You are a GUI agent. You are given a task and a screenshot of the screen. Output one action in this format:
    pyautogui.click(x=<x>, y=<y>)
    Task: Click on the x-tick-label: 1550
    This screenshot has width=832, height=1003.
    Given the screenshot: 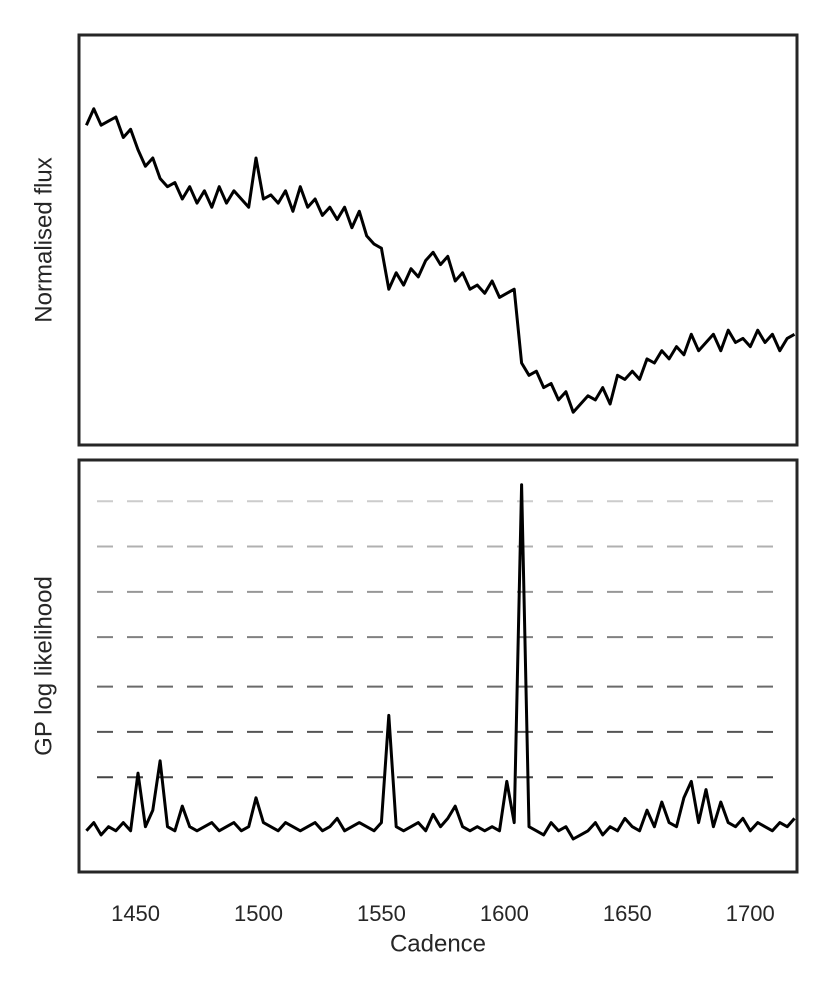 What is the action you would take?
    pyautogui.click(x=381, y=913)
    